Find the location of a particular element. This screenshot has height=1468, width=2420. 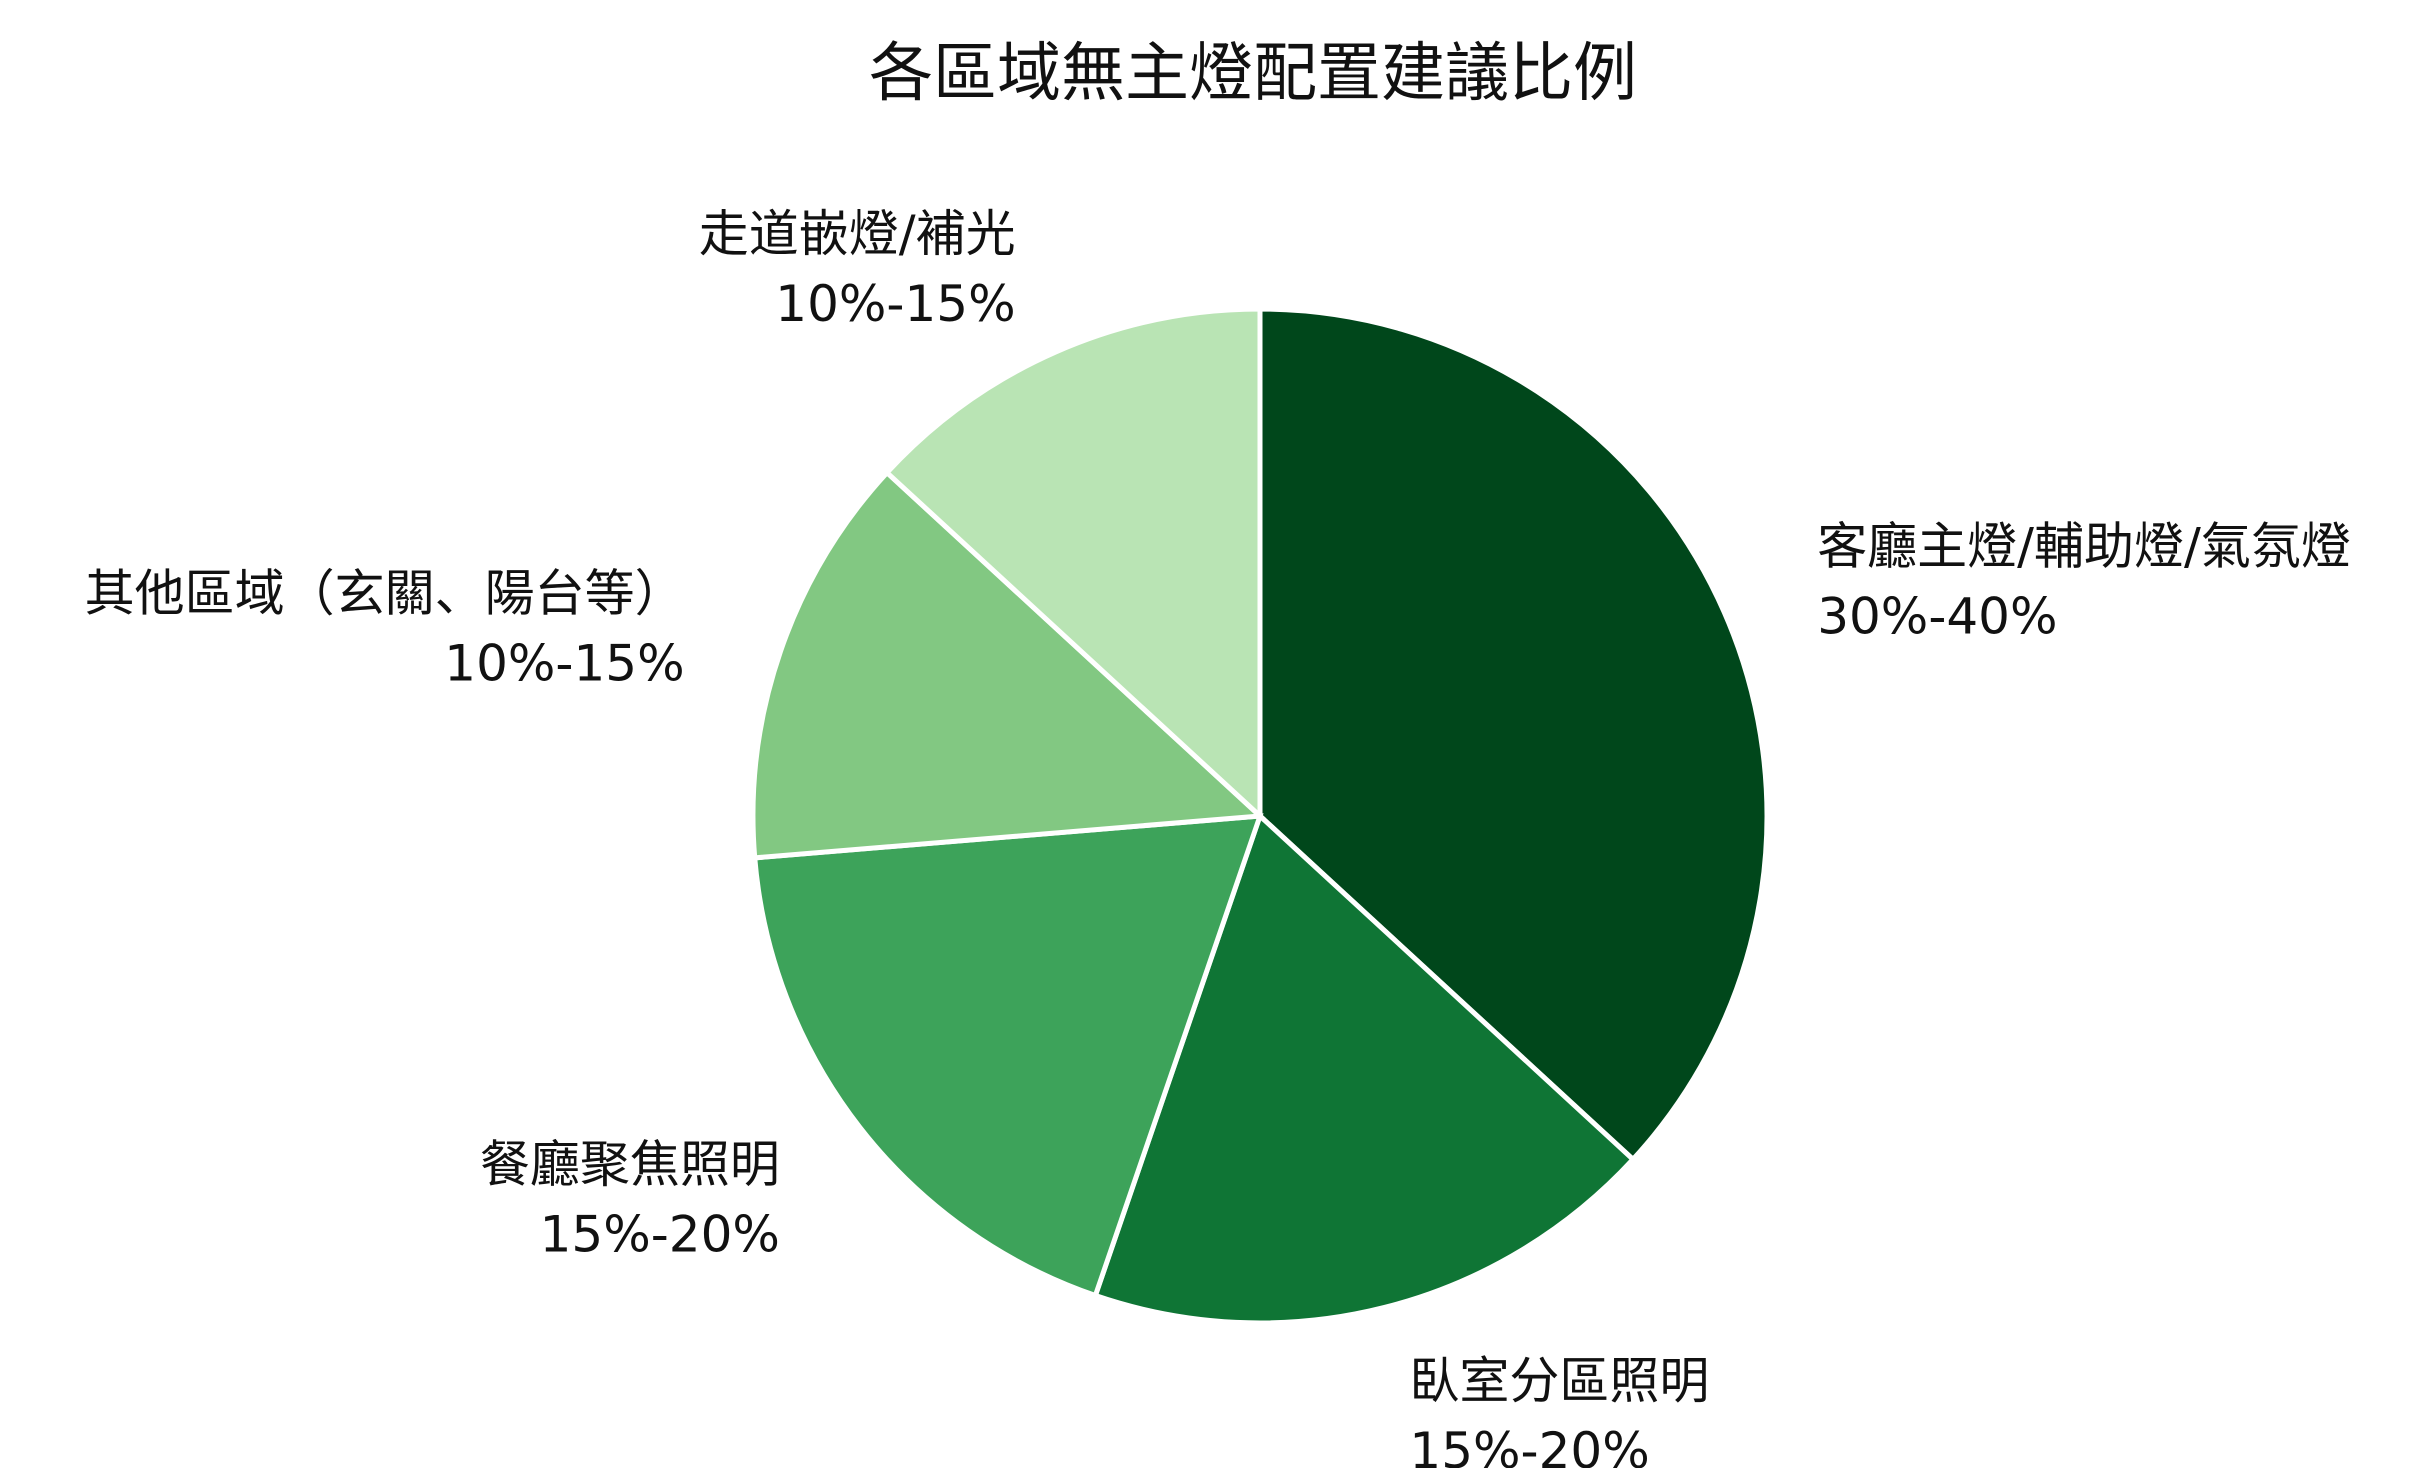

slice-label-name-4: 其他區域（玄關、陽台等） is located at coordinates (385, 594).